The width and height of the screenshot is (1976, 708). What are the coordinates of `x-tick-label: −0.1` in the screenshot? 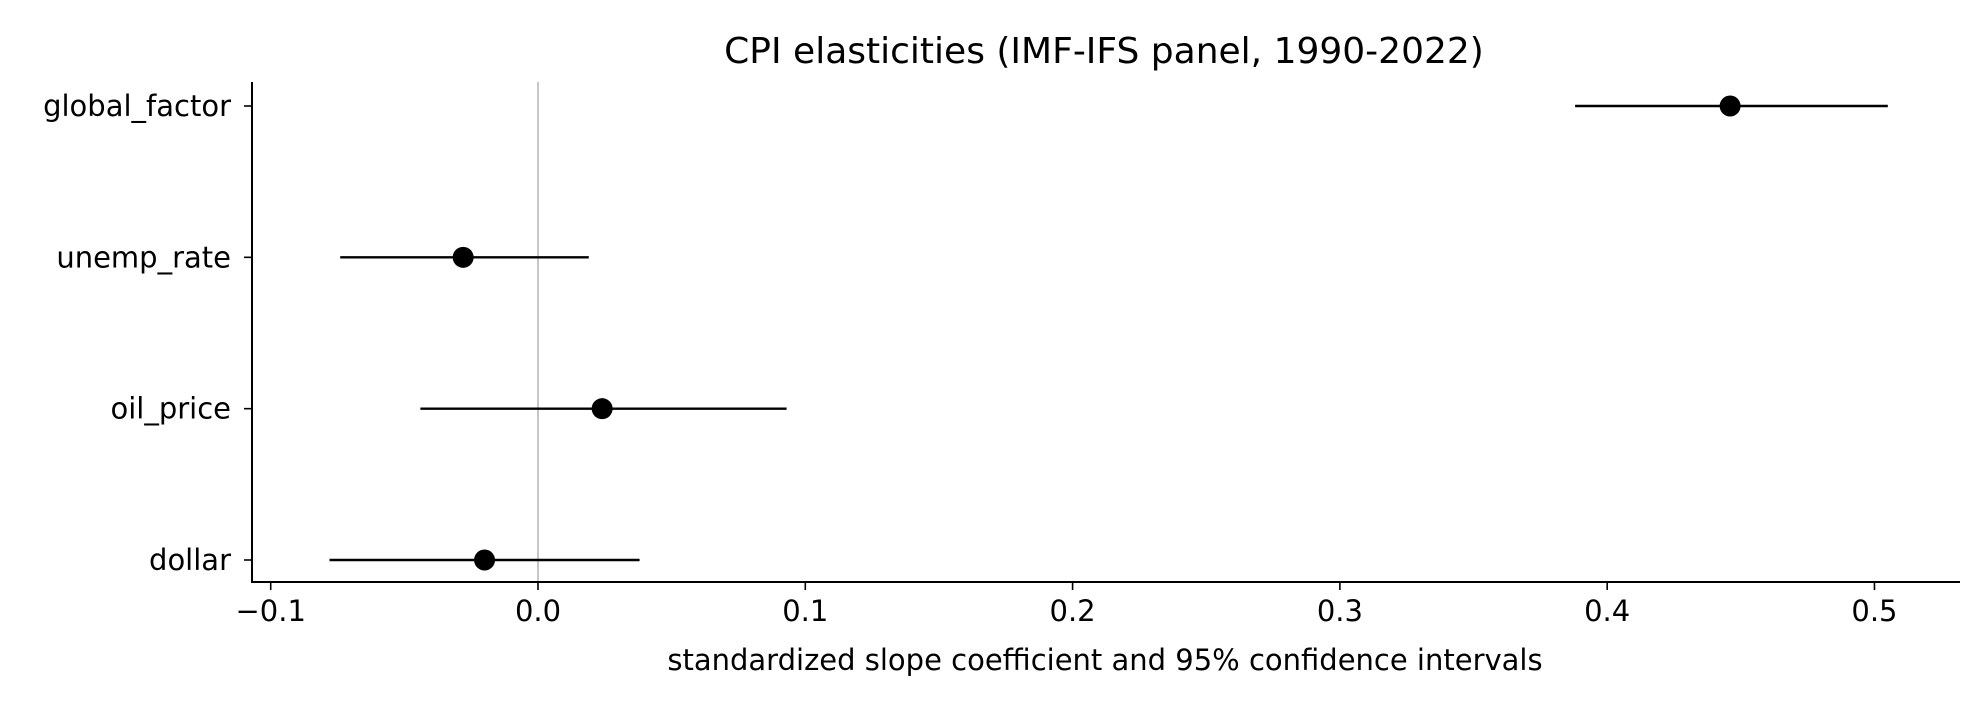 It's located at (270, 611).